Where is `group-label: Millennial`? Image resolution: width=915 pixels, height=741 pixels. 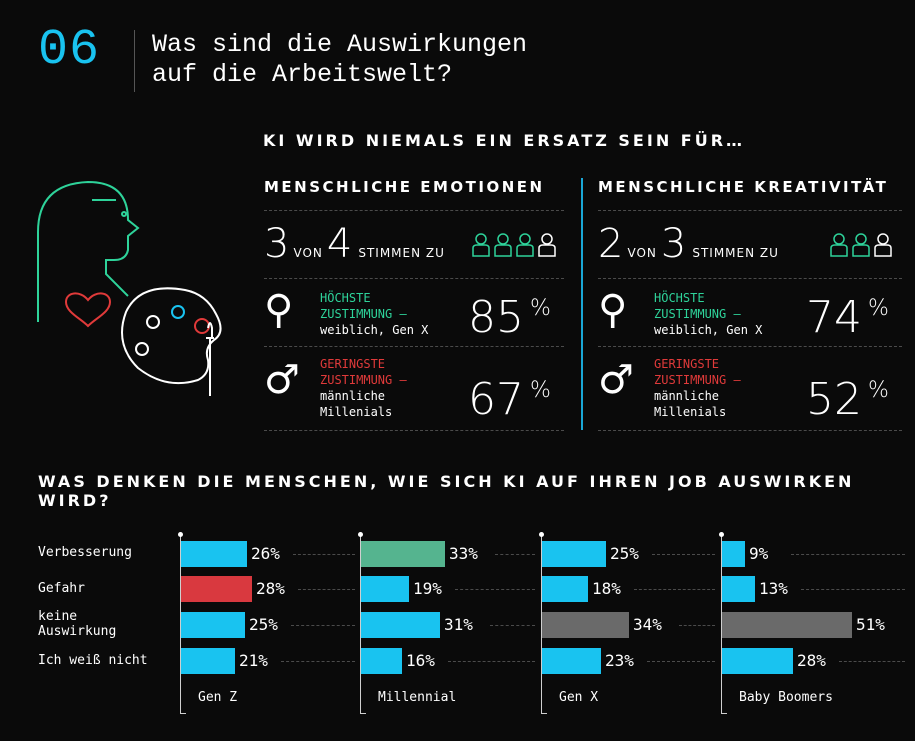 group-label: Millennial is located at coordinates (417, 697).